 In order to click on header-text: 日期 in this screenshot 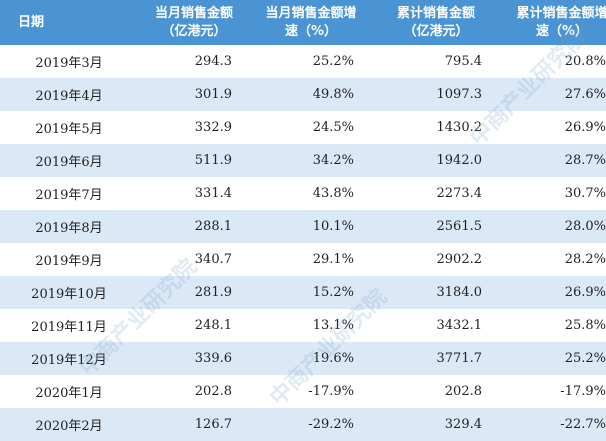, I will do `click(31, 22)`.